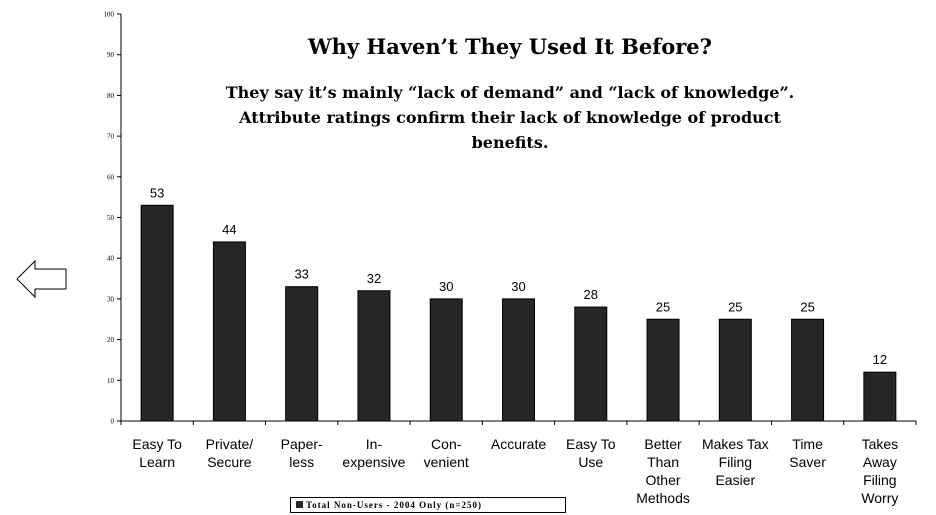 Image resolution: width=936 pixels, height=515 pixels. I want to click on left-arrow-icon, so click(41, 279).